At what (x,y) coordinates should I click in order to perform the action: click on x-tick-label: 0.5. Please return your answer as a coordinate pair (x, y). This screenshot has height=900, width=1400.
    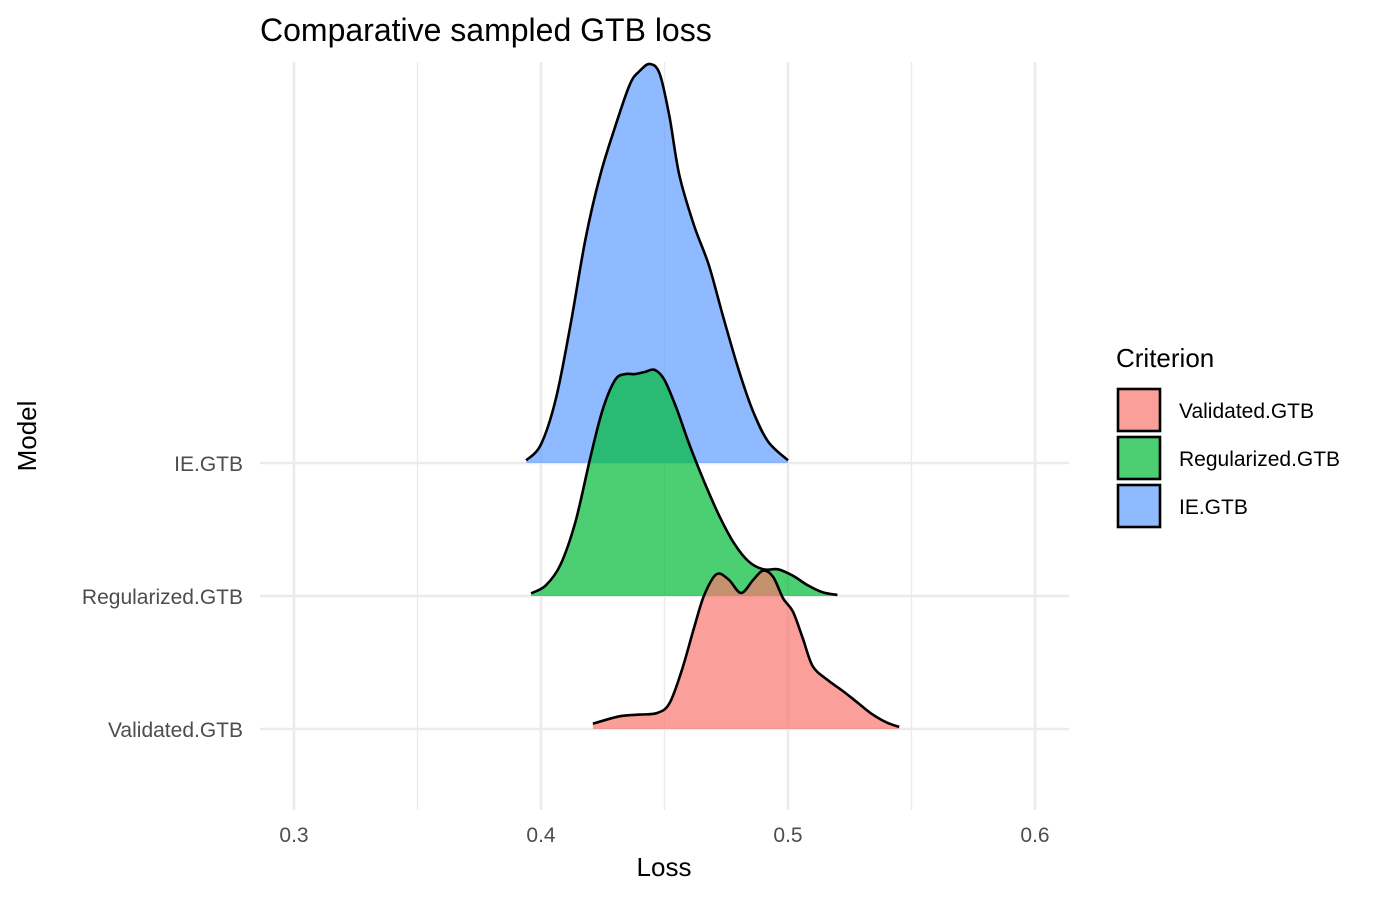
    Looking at the image, I should click on (787, 835).